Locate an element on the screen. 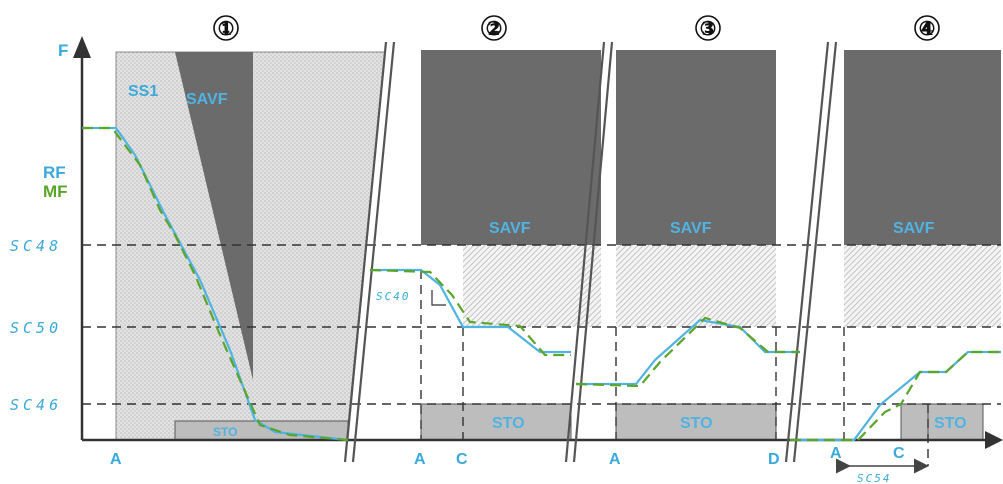 The image size is (1003, 484). section-number-1: ① is located at coordinates (226, 28).